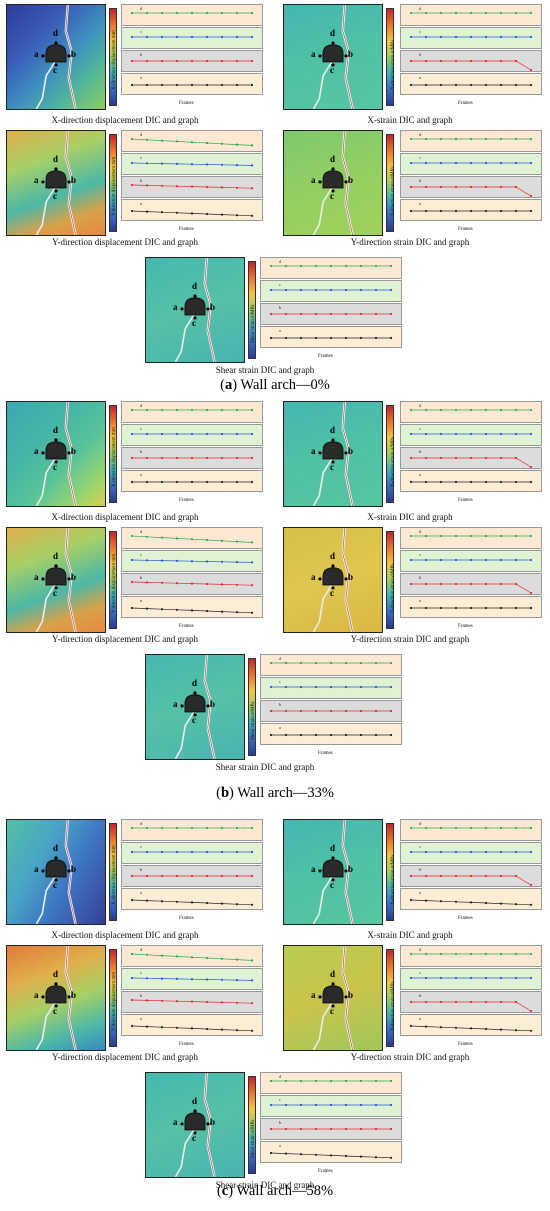 The width and height of the screenshot is (550, 1211). What do you see at coordinates (186, 918) in the screenshot?
I see `x-axis-label: Frames` at bounding box center [186, 918].